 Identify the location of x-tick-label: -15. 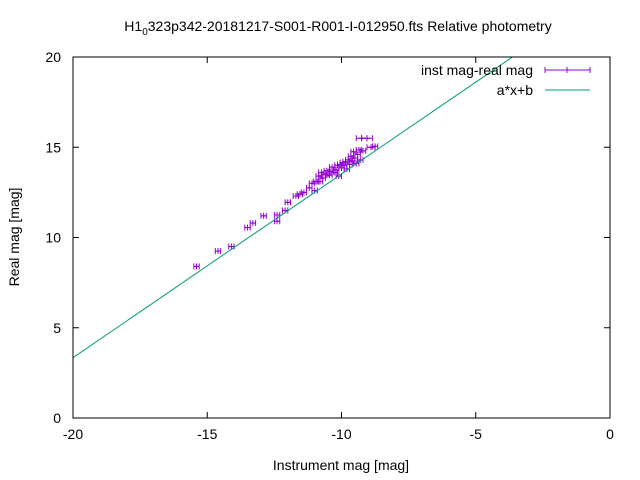
(207, 434).